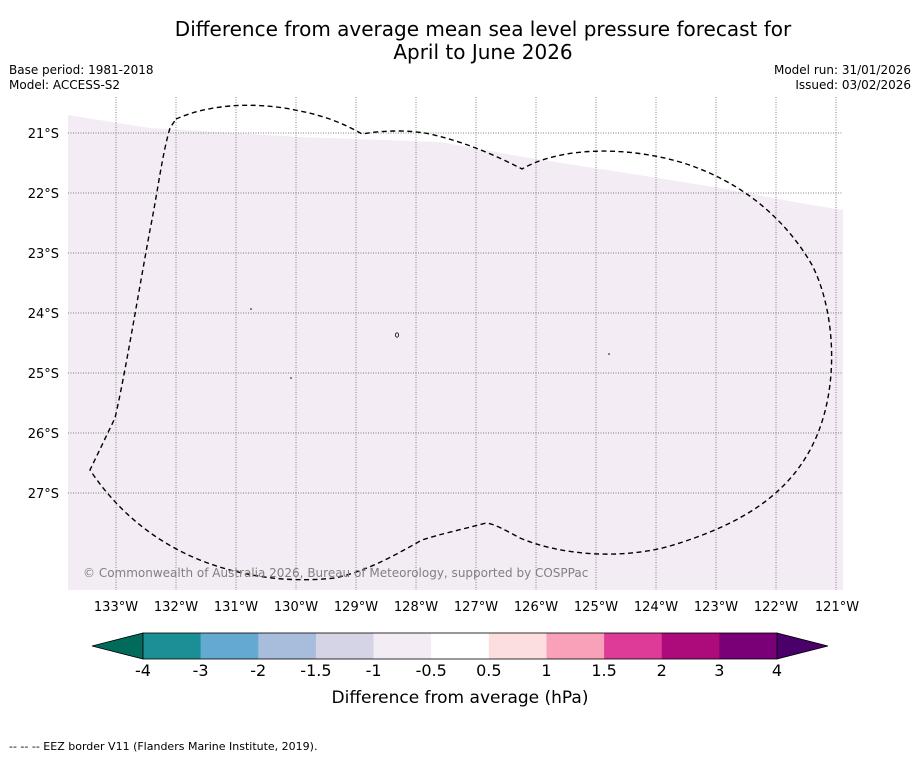  What do you see at coordinates (43, 254) in the screenshot?
I see `lat-label-23s: 23°S` at bounding box center [43, 254].